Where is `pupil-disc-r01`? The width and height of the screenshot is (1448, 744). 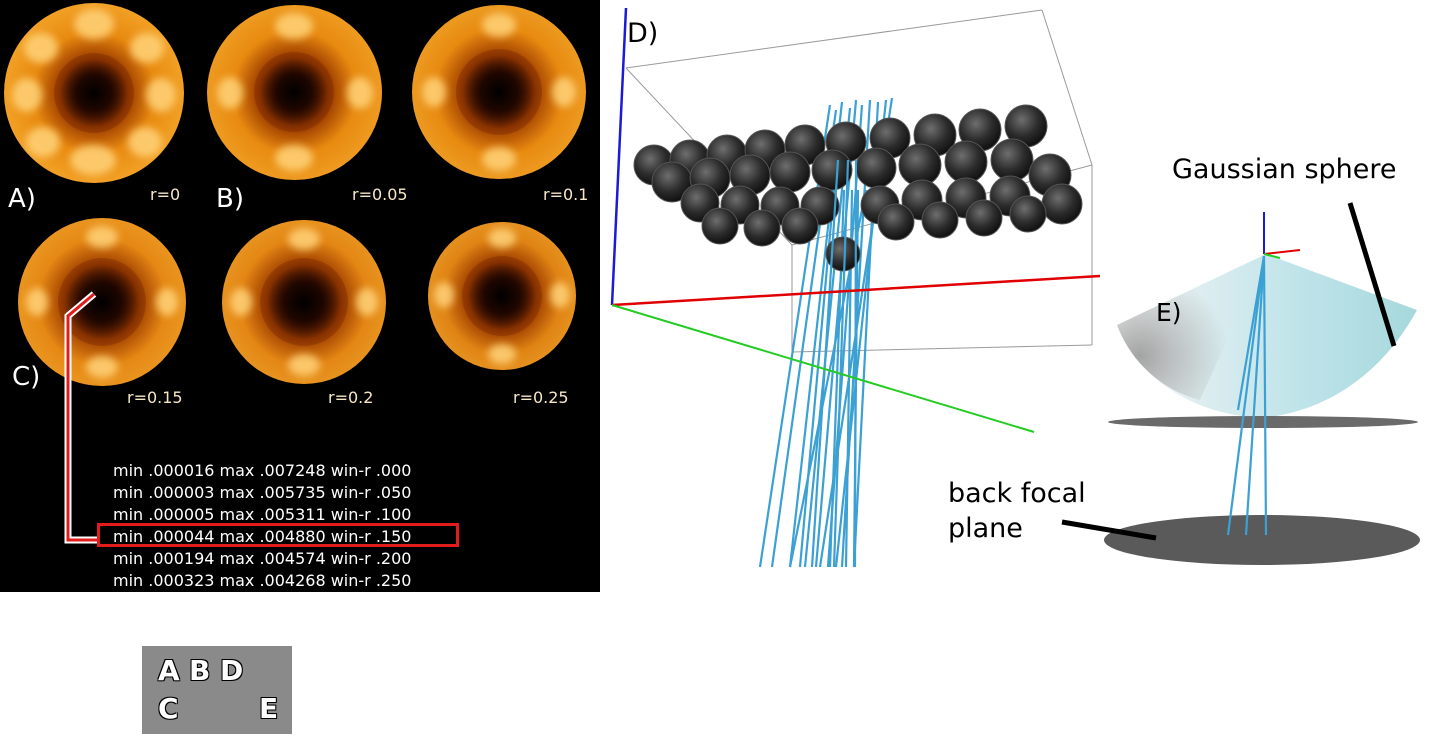 pupil-disc-r01 is located at coordinates (499, 92).